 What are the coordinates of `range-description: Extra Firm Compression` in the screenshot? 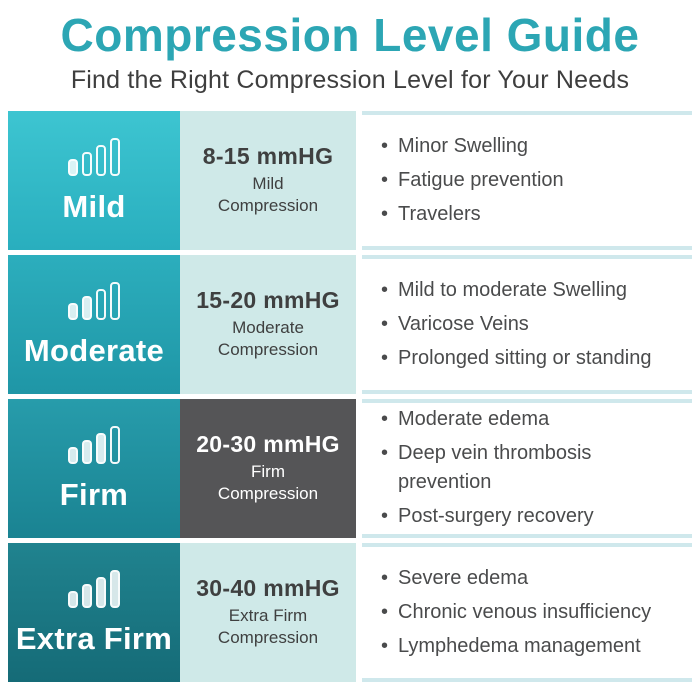 It's located at (268, 626).